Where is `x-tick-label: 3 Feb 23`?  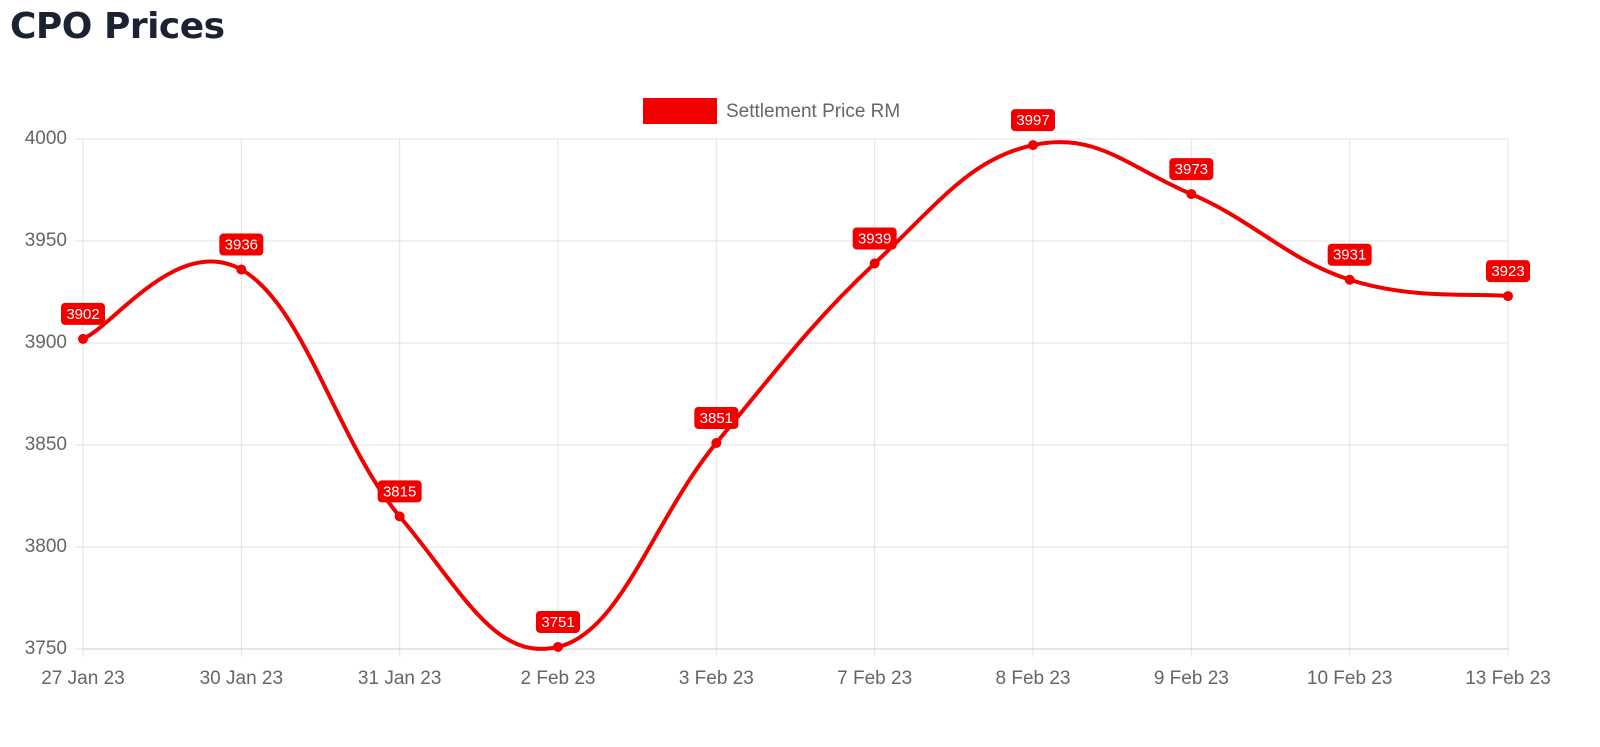
x-tick-label: 3 Feb 23 is located at coordinates (716, 678).